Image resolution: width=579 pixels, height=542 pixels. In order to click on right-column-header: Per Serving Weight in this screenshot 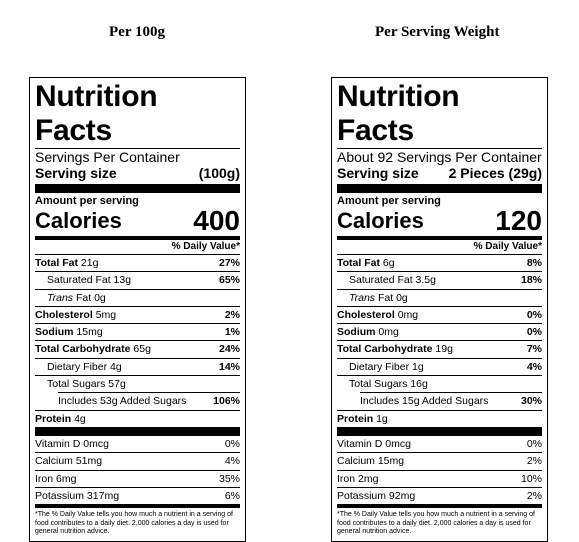, I will do `click(437, 32)`.